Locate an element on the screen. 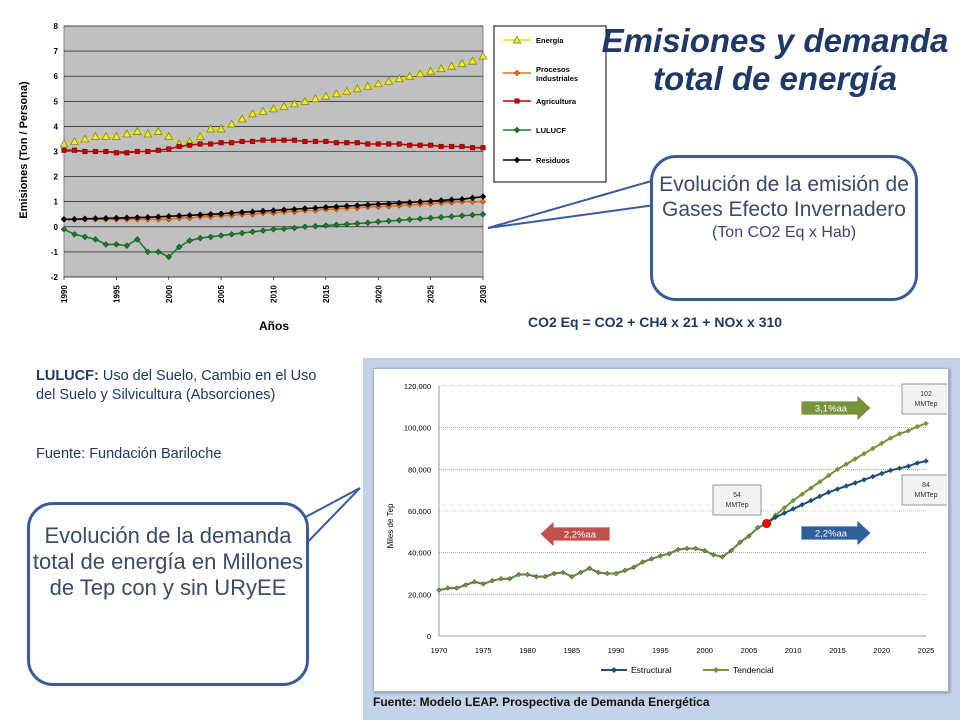  legend-marker-residuos is located at coordinates (517, 160).